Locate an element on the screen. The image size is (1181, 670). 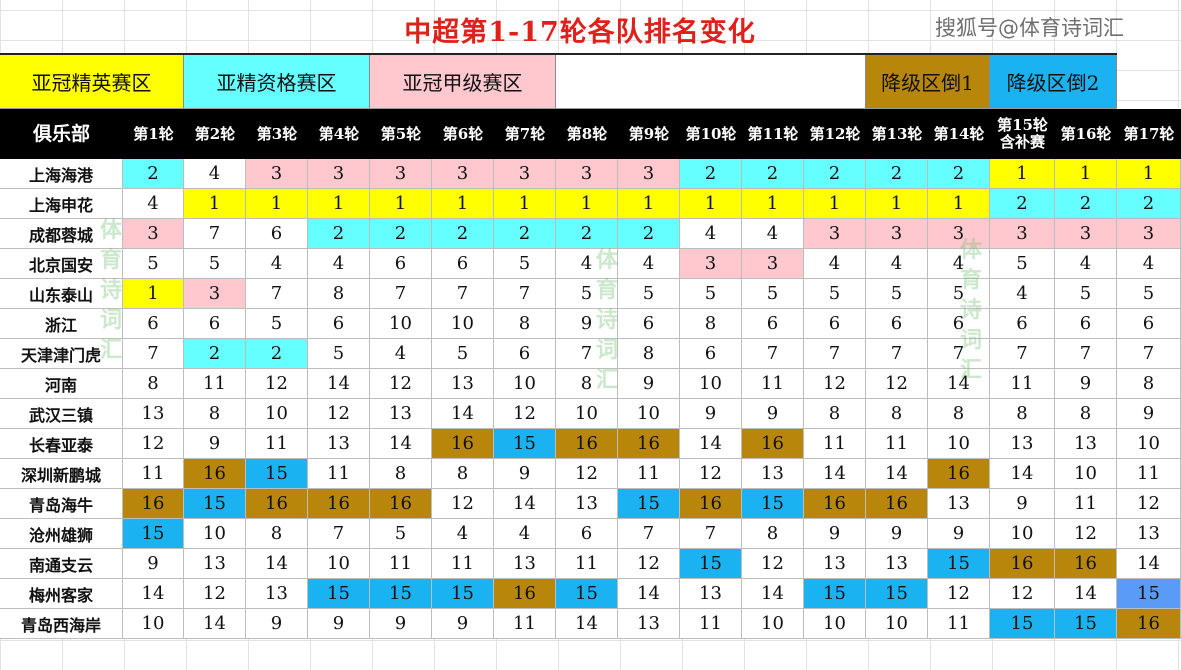
header-round-15: 第15轮 含补赛 is located at coordinates (1022, 133).